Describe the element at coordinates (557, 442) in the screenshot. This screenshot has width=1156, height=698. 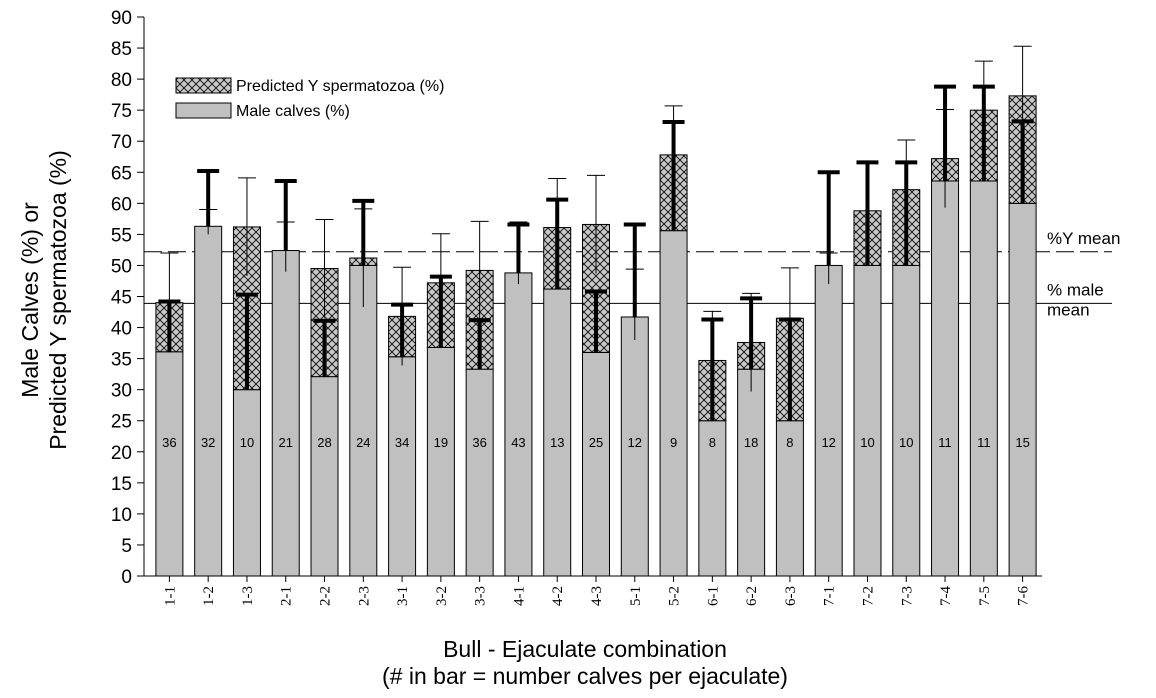
I see `bar-count-label: 13` at that location.